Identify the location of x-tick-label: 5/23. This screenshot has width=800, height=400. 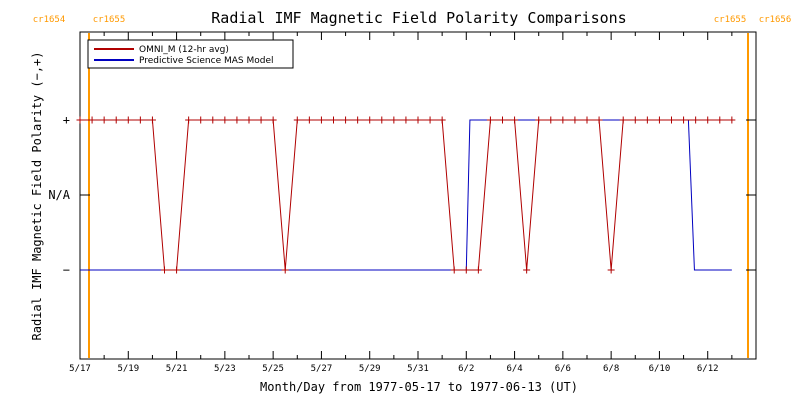
(225, 369).